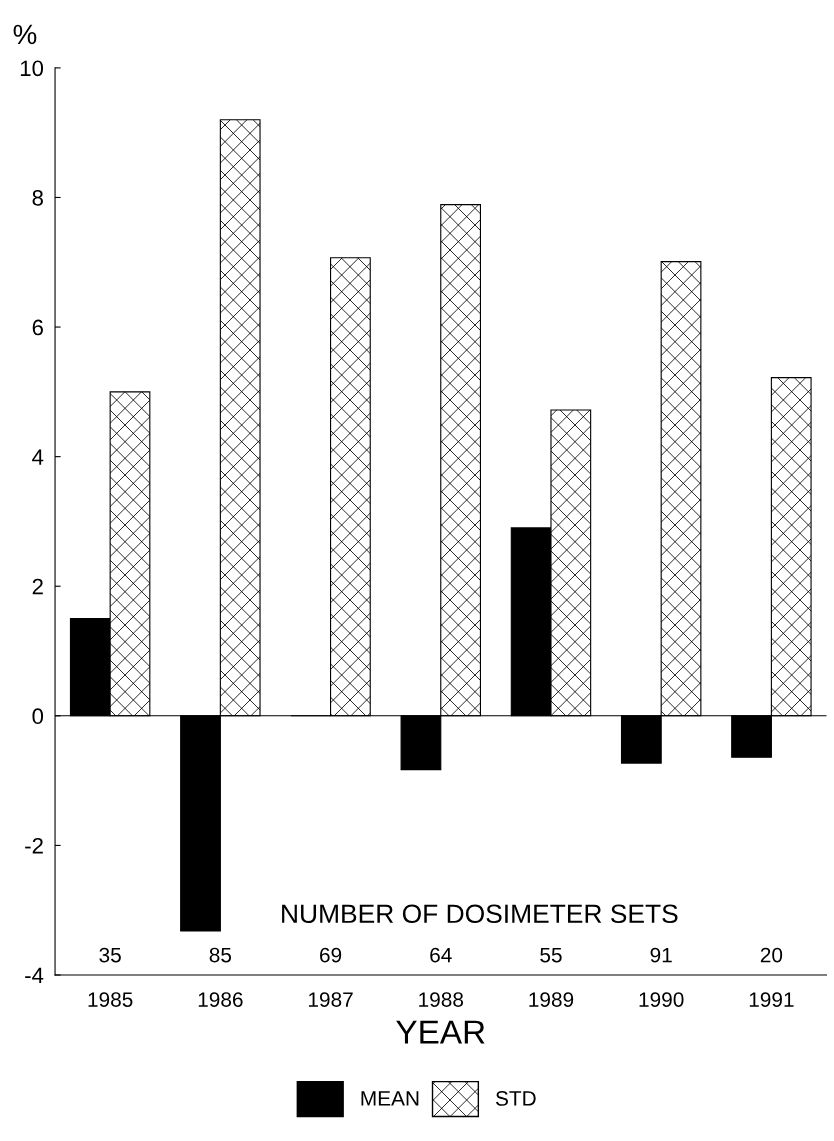  What do you see at coordinates (37, 327) in the screenshot?
I see `y-tick-label: 6` at bounding box center [37, 327].